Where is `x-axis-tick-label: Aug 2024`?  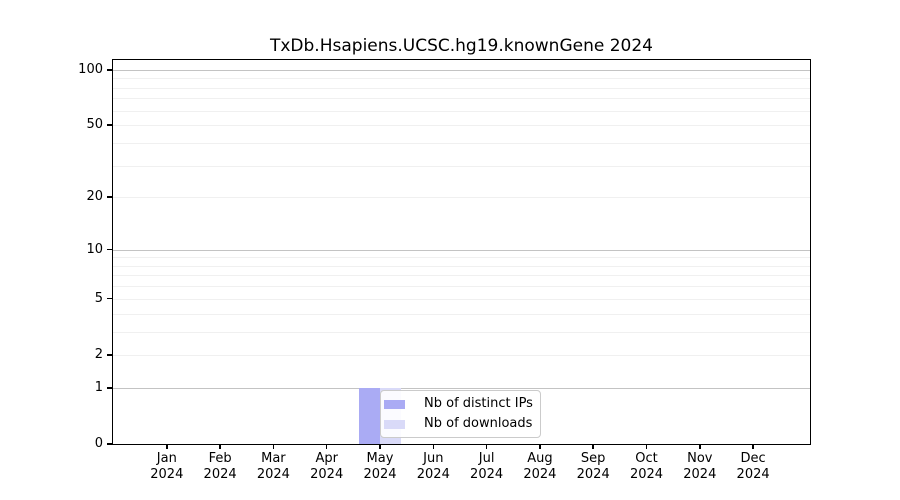 x-axis-tick-label: Aug 2024 is located at coordinates (540, 466).